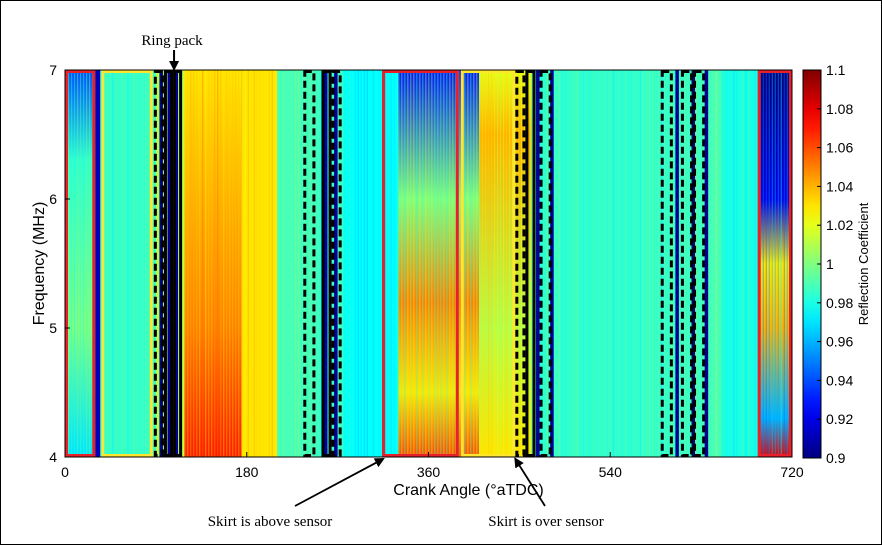 The image size is (882, 545). What do you see at coordinates (429, 472) in the screenshot?
I see `x-tick-label: 360` at bounding box center [429, 472].